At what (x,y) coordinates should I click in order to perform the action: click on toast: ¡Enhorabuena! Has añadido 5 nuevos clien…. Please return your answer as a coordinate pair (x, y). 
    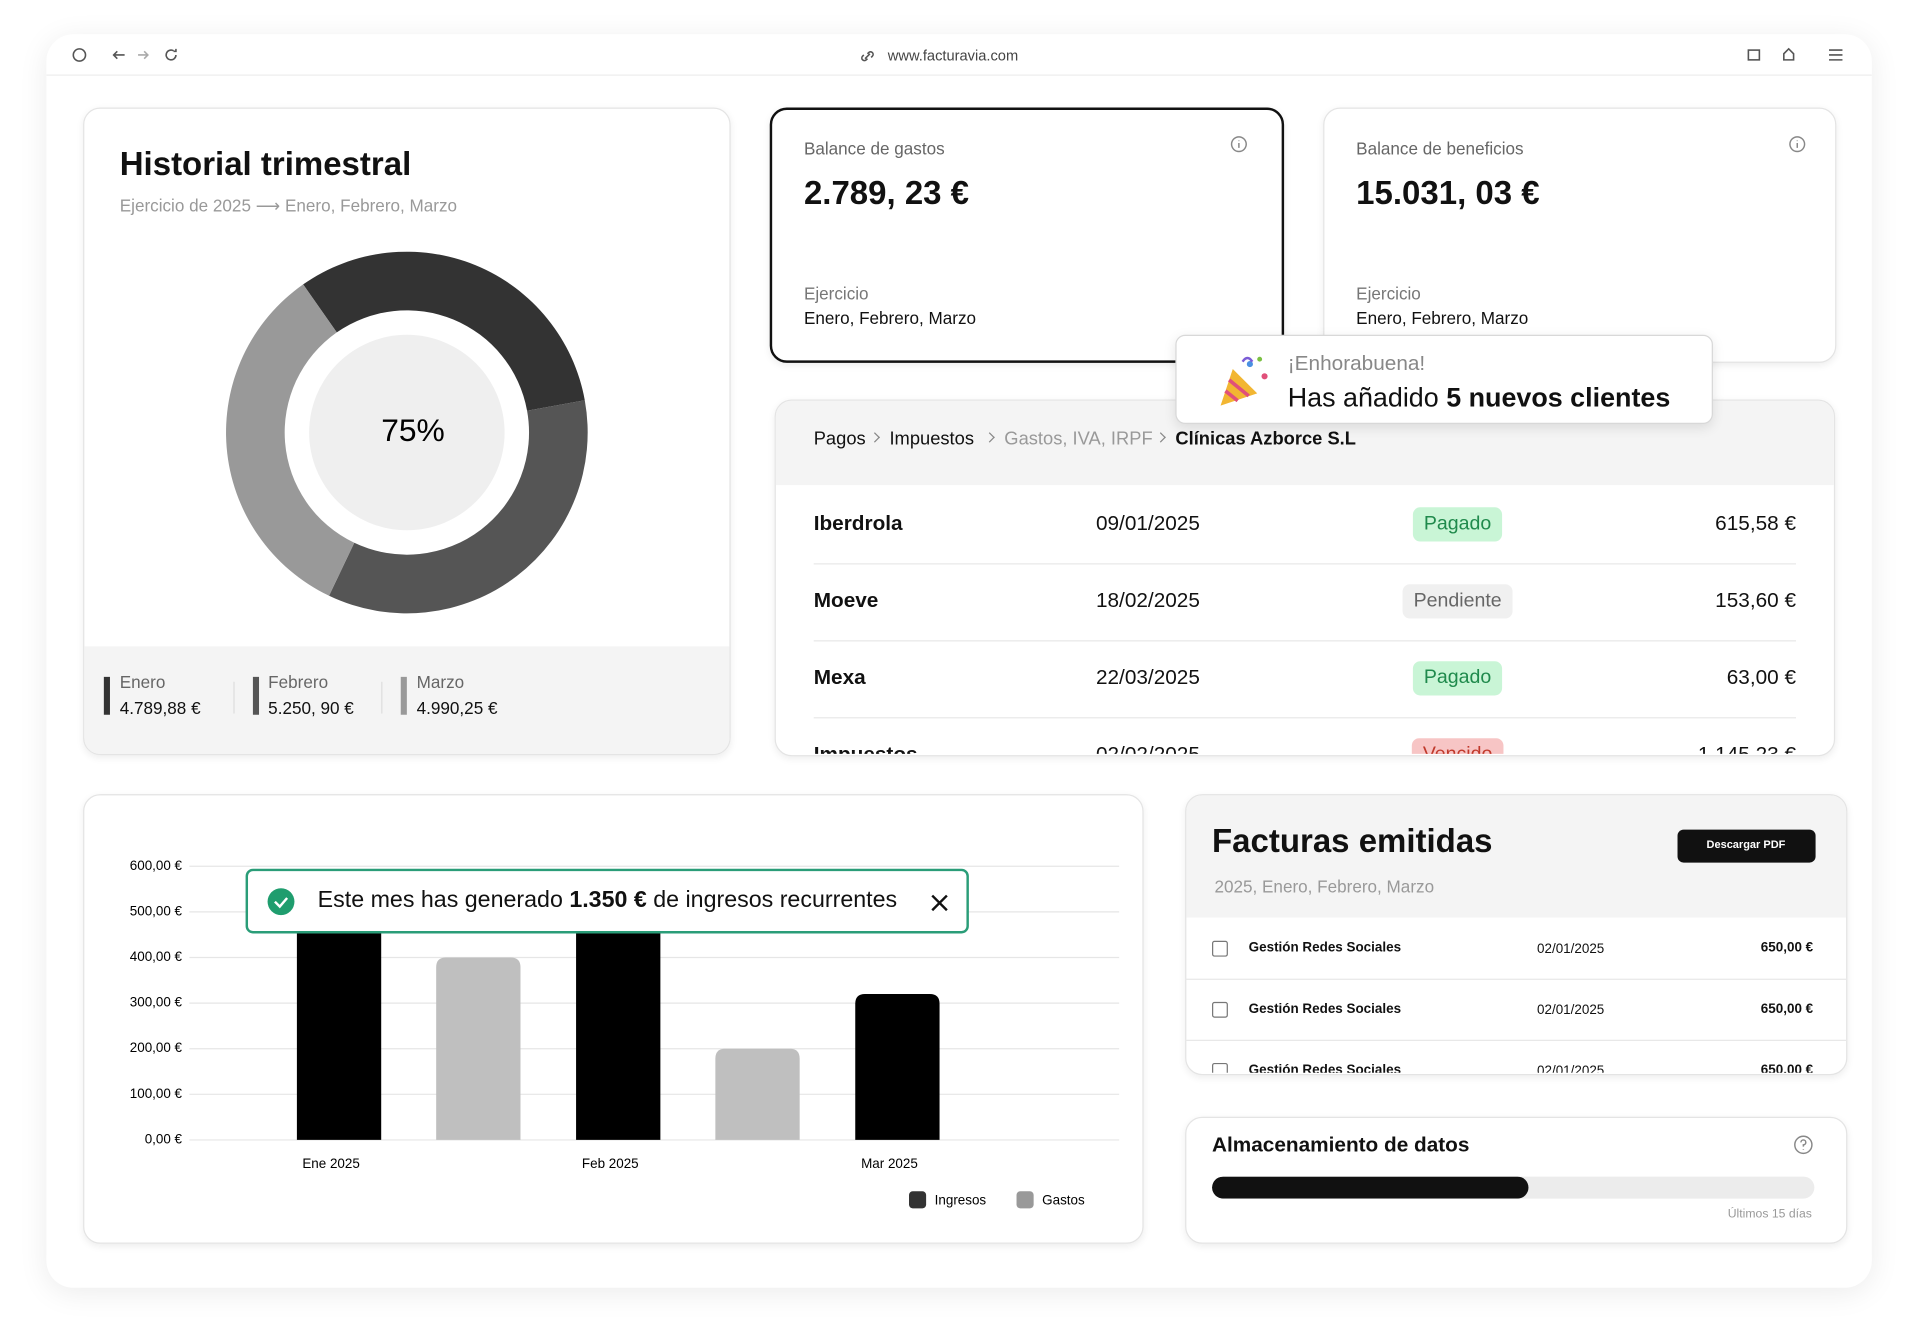
    Looking at the image, I should click on (1444, 379).